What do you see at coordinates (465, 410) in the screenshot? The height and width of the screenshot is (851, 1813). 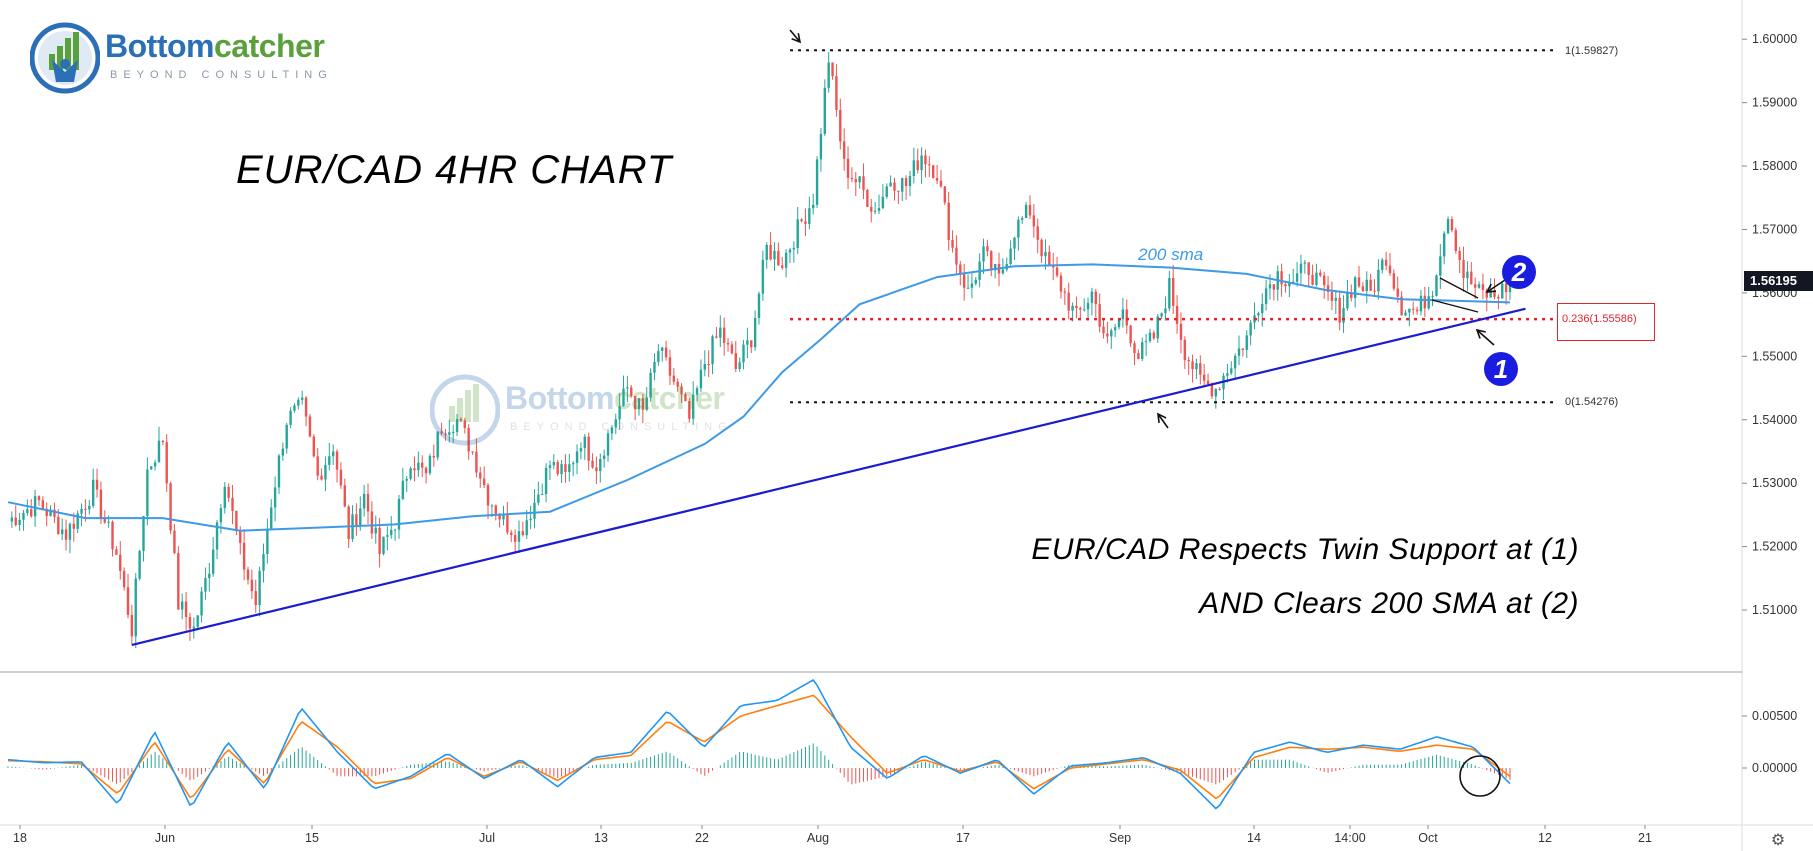 I see `watermark-globe-icon` at bounding box center [465, 410].